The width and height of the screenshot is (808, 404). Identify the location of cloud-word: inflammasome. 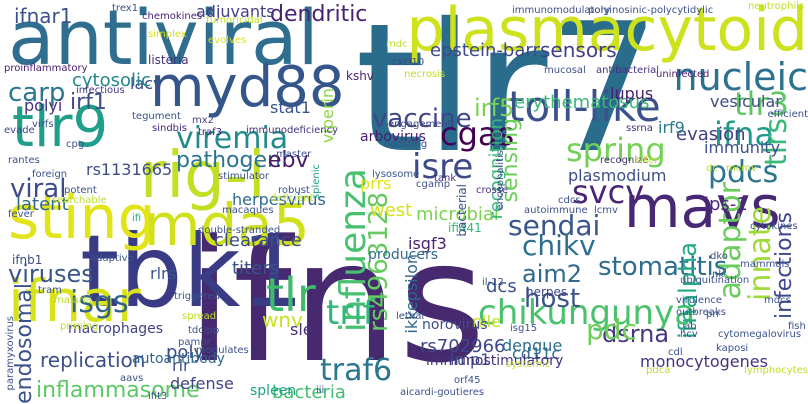
(118, 390).